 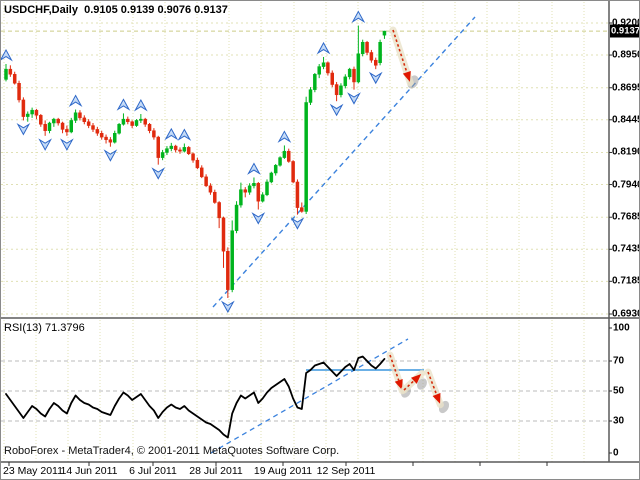 What do you see at coordinates (44, 328) in the screenshot?
I see `rsi-indicator-label: RSI(13) 71.3796` at bounding box center [44, 328].